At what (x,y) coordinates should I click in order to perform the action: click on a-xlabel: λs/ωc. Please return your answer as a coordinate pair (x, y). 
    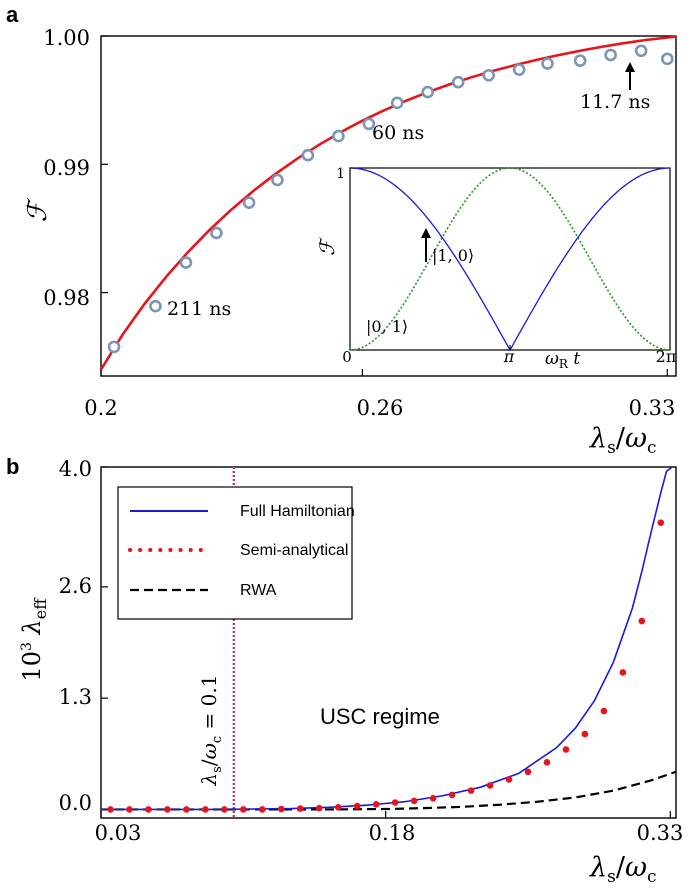
    Looking at the image, I should click on (623, 440).